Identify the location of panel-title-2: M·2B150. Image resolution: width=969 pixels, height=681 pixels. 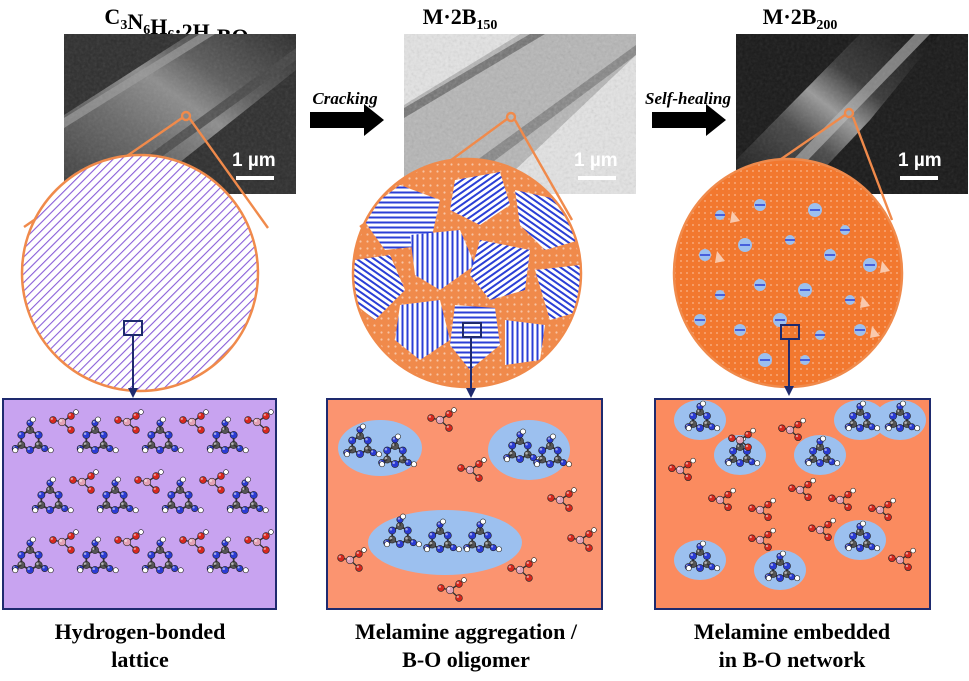
(460, 18).